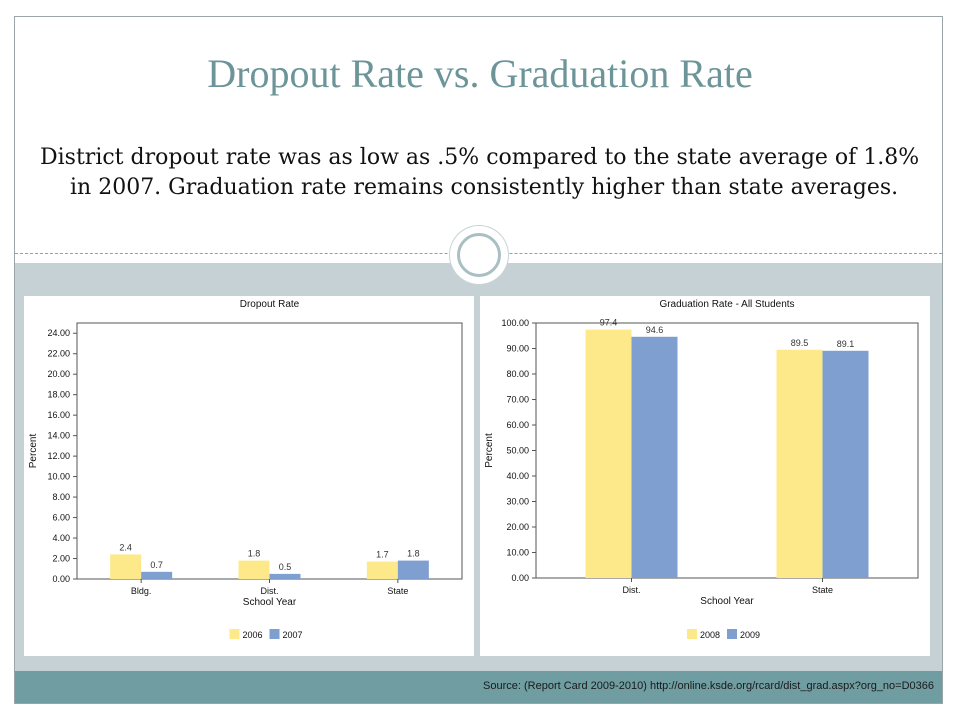 Image resolution: width=960 pixels, height=720 pixels. Describe the element at coordinates (517, 425) in the screenshot. I see `y-tick-label: 60.00` at that location.